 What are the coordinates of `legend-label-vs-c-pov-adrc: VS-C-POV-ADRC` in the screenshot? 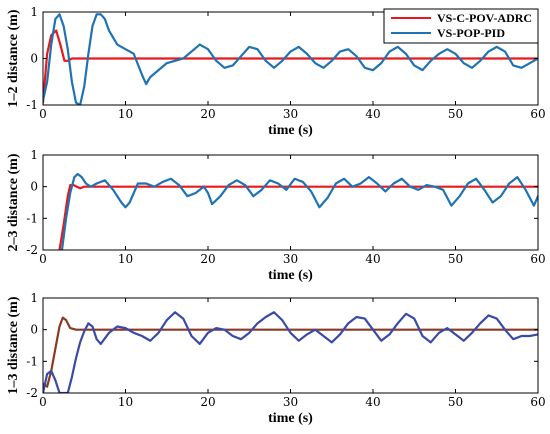 It's located at (484, 18).